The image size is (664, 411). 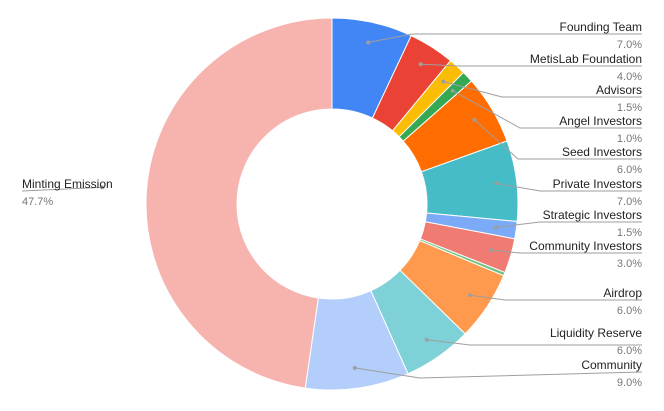 What do you see at coordinates (354, 367) in the screenshot?
I see `leader-dot-community` at bounding box center [354, 367].